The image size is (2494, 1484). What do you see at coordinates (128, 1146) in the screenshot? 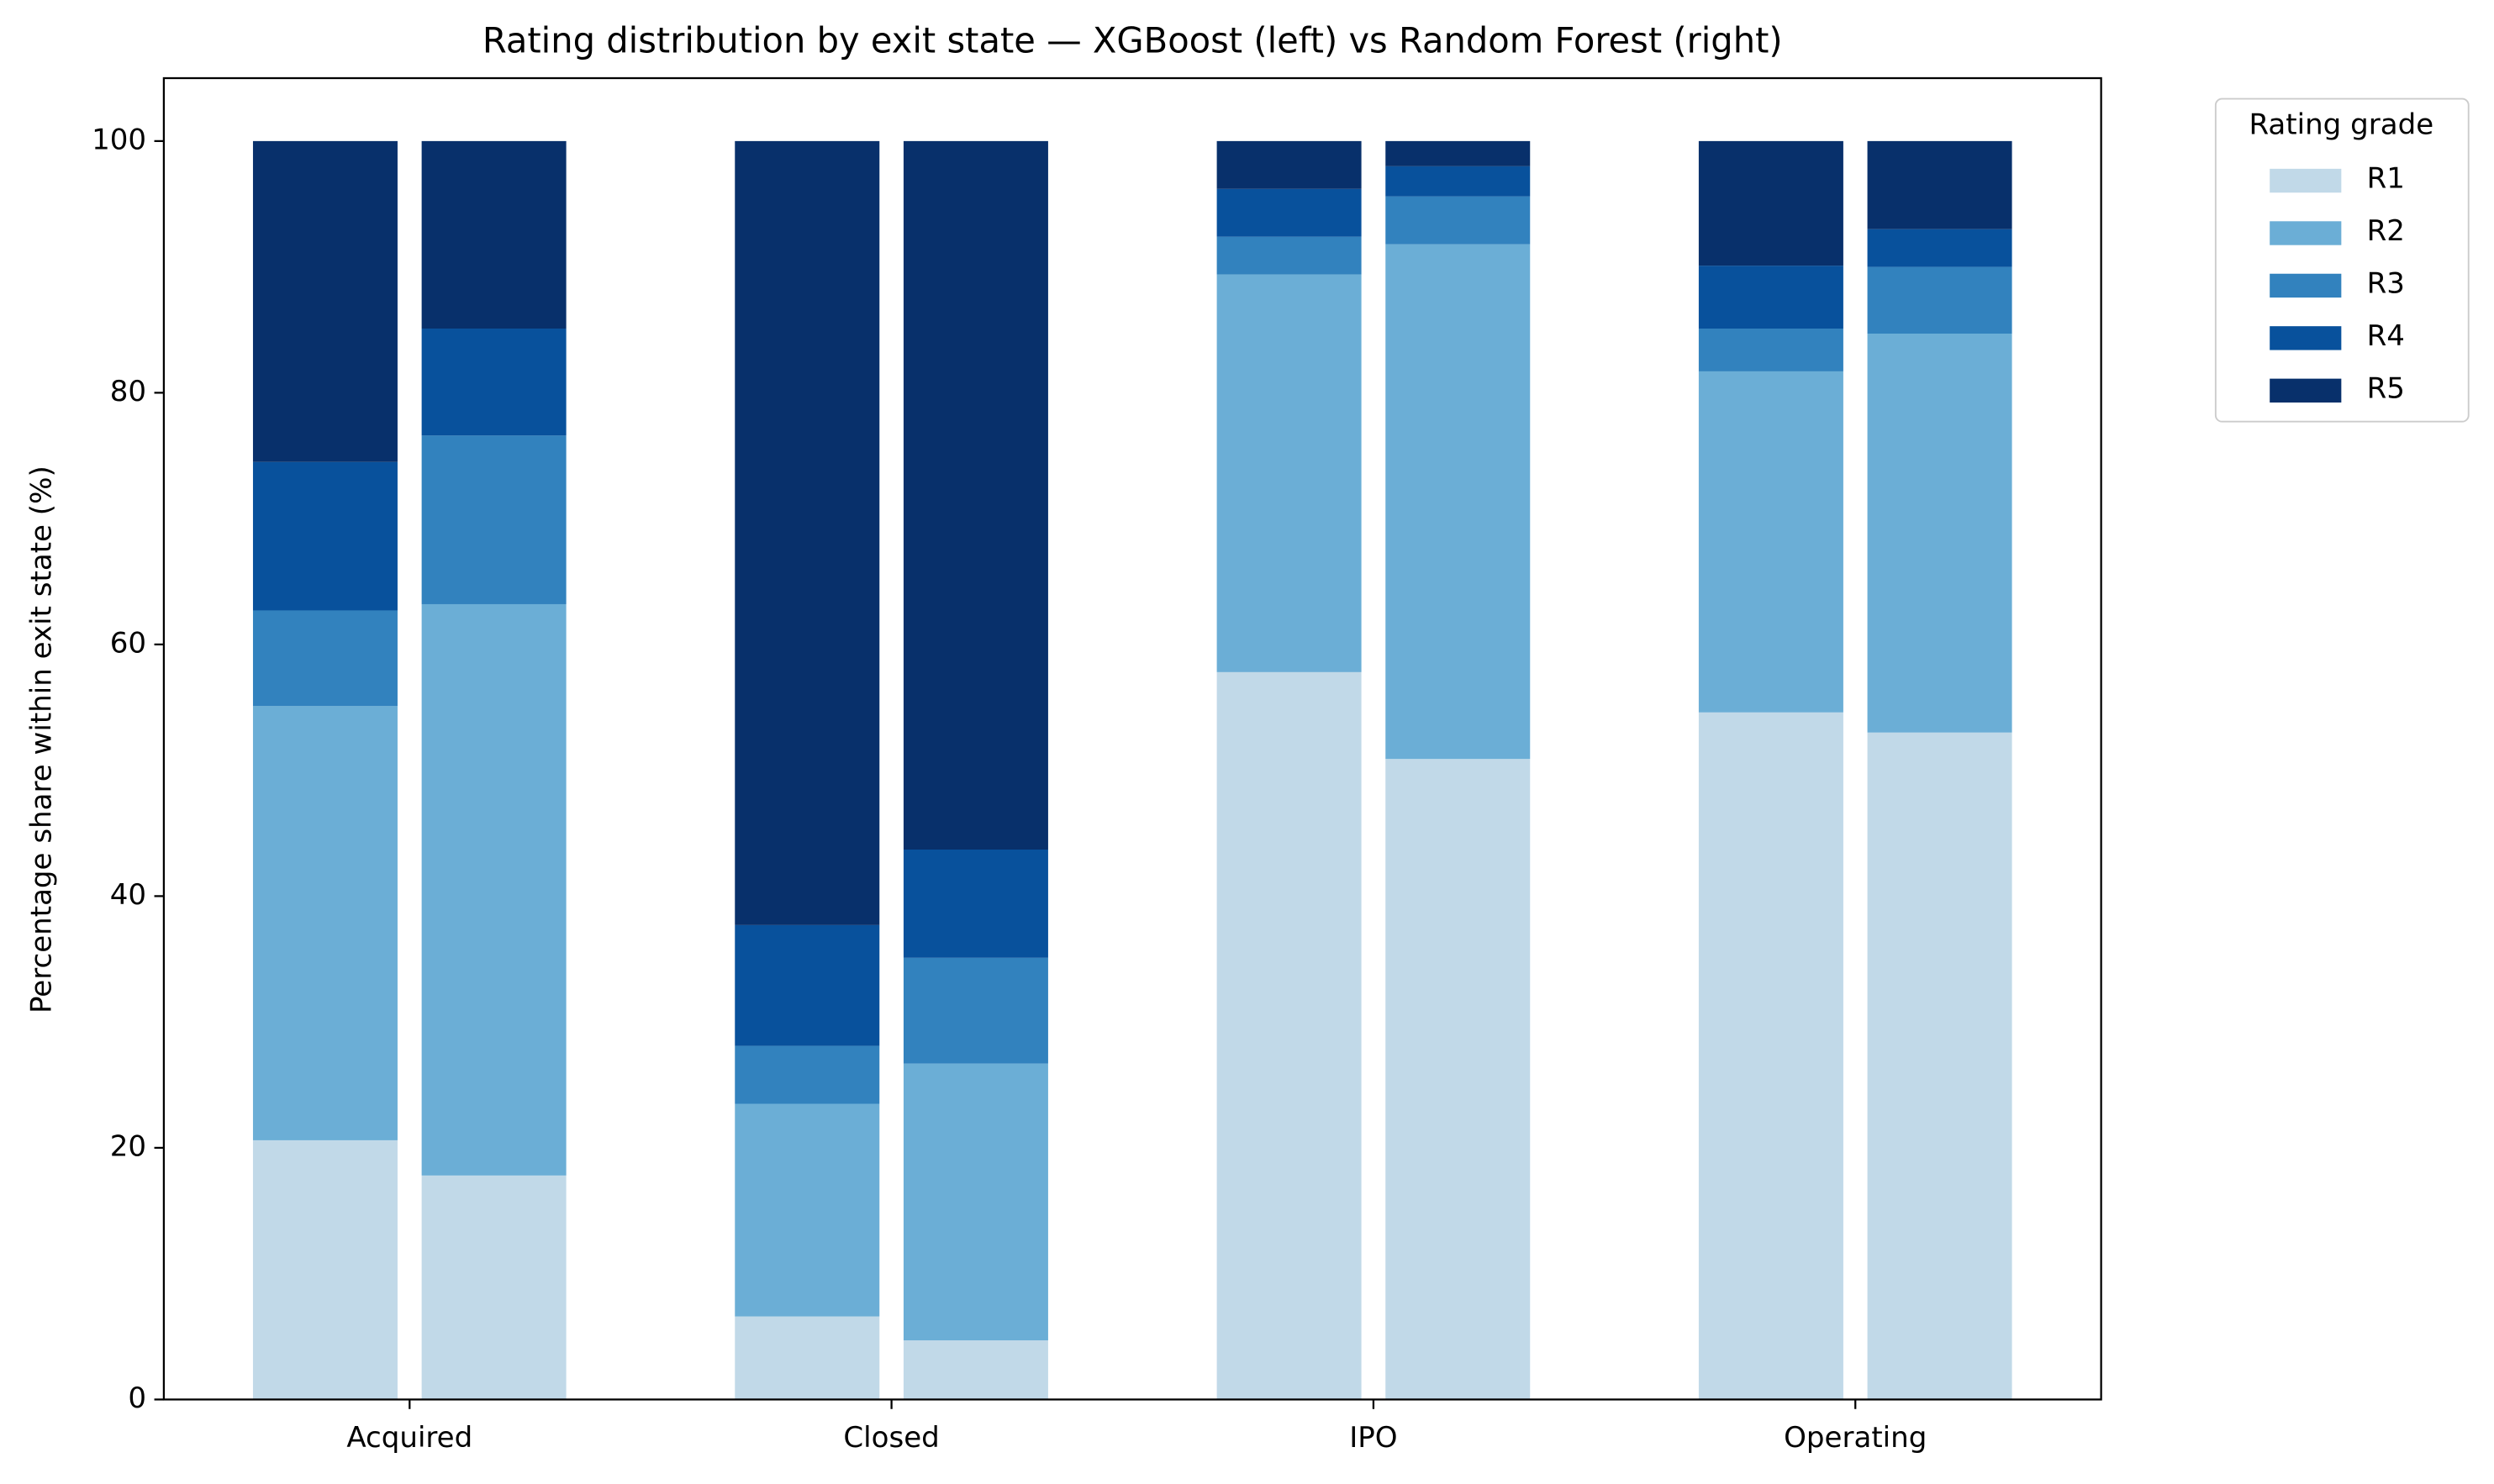
I see `y-tick-label: 20` at bounding box center [128, 1146].